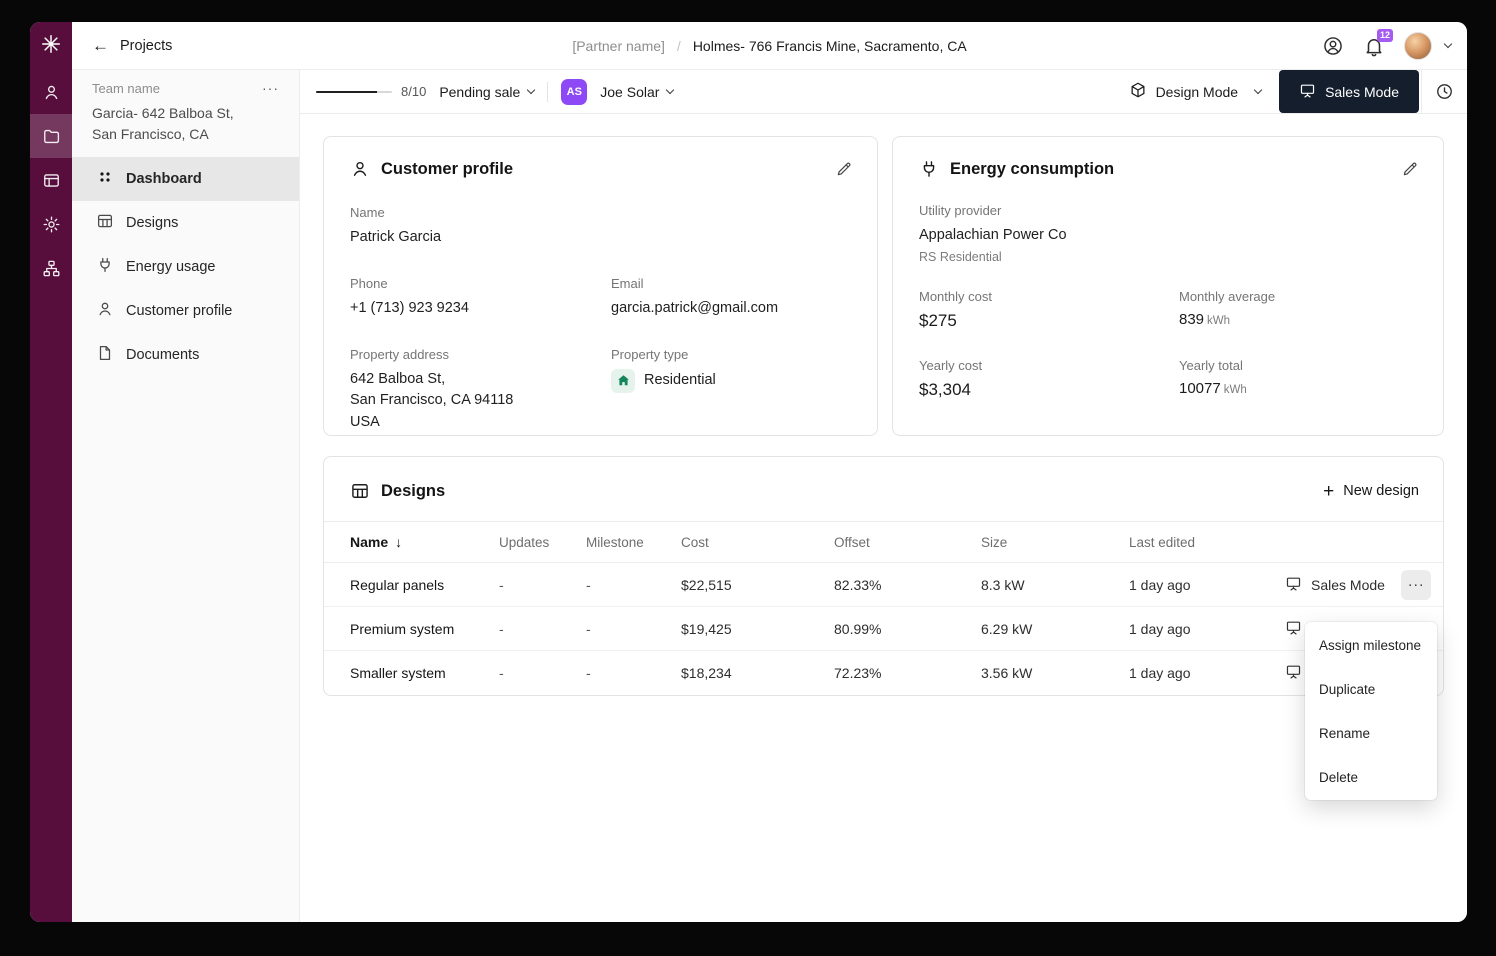  What do you see at coordinates (695, 542) in the screenshot?
I see `column-header-cost: Cost` at bounding box center [695, 542].